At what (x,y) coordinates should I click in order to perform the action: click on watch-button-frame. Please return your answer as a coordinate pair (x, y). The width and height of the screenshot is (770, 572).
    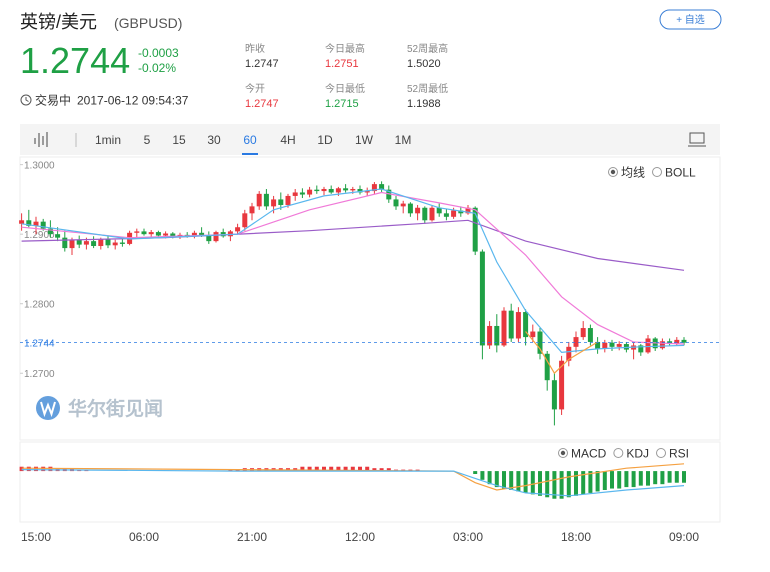
    Looking at the image, I should click on (690, 19).